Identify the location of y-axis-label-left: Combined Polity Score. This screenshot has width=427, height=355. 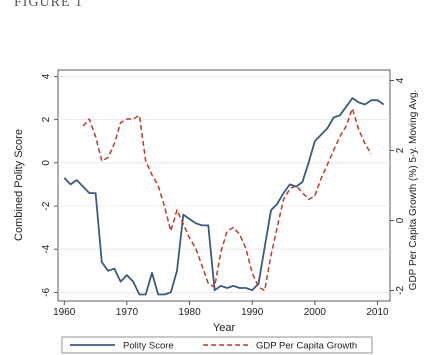
(19, 185).